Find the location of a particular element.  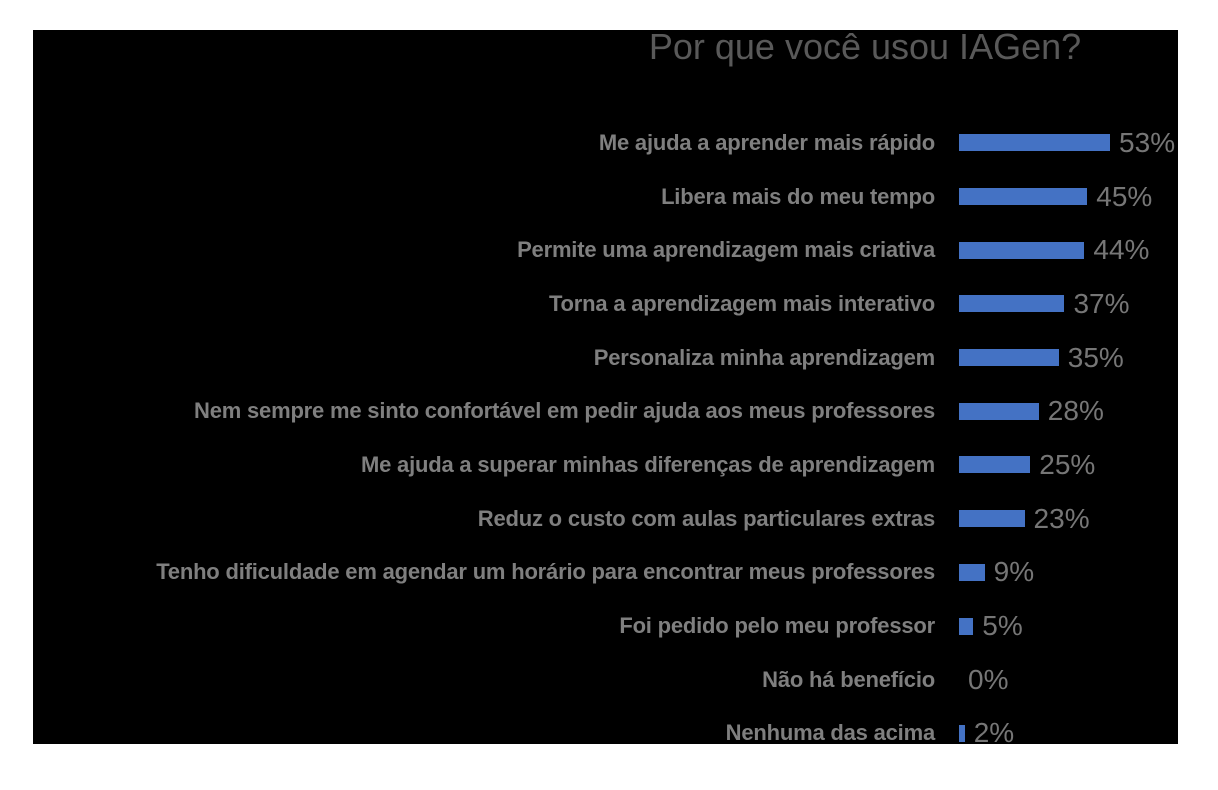

value-label: 28% is located at coordinates (1075, 411).